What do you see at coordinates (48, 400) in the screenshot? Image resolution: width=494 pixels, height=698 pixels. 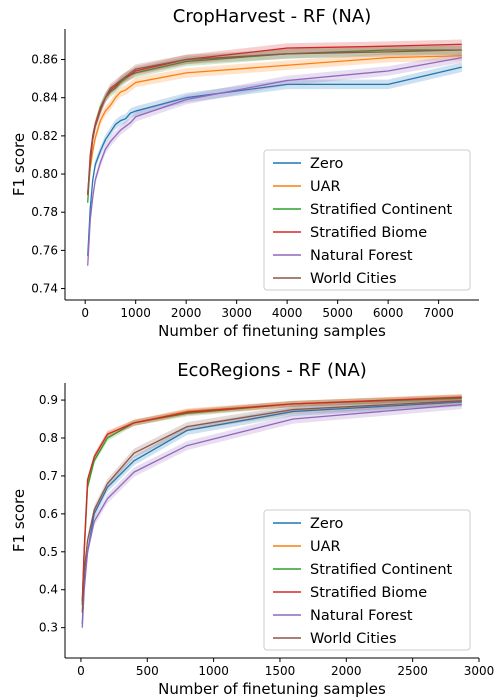 I see `y-tick-label: 0.9` at bounding box center [48, 400].